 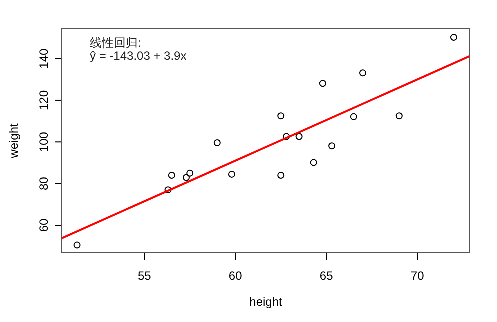 I want to click on y-tick-label: 60, so click(x=44, y=225).